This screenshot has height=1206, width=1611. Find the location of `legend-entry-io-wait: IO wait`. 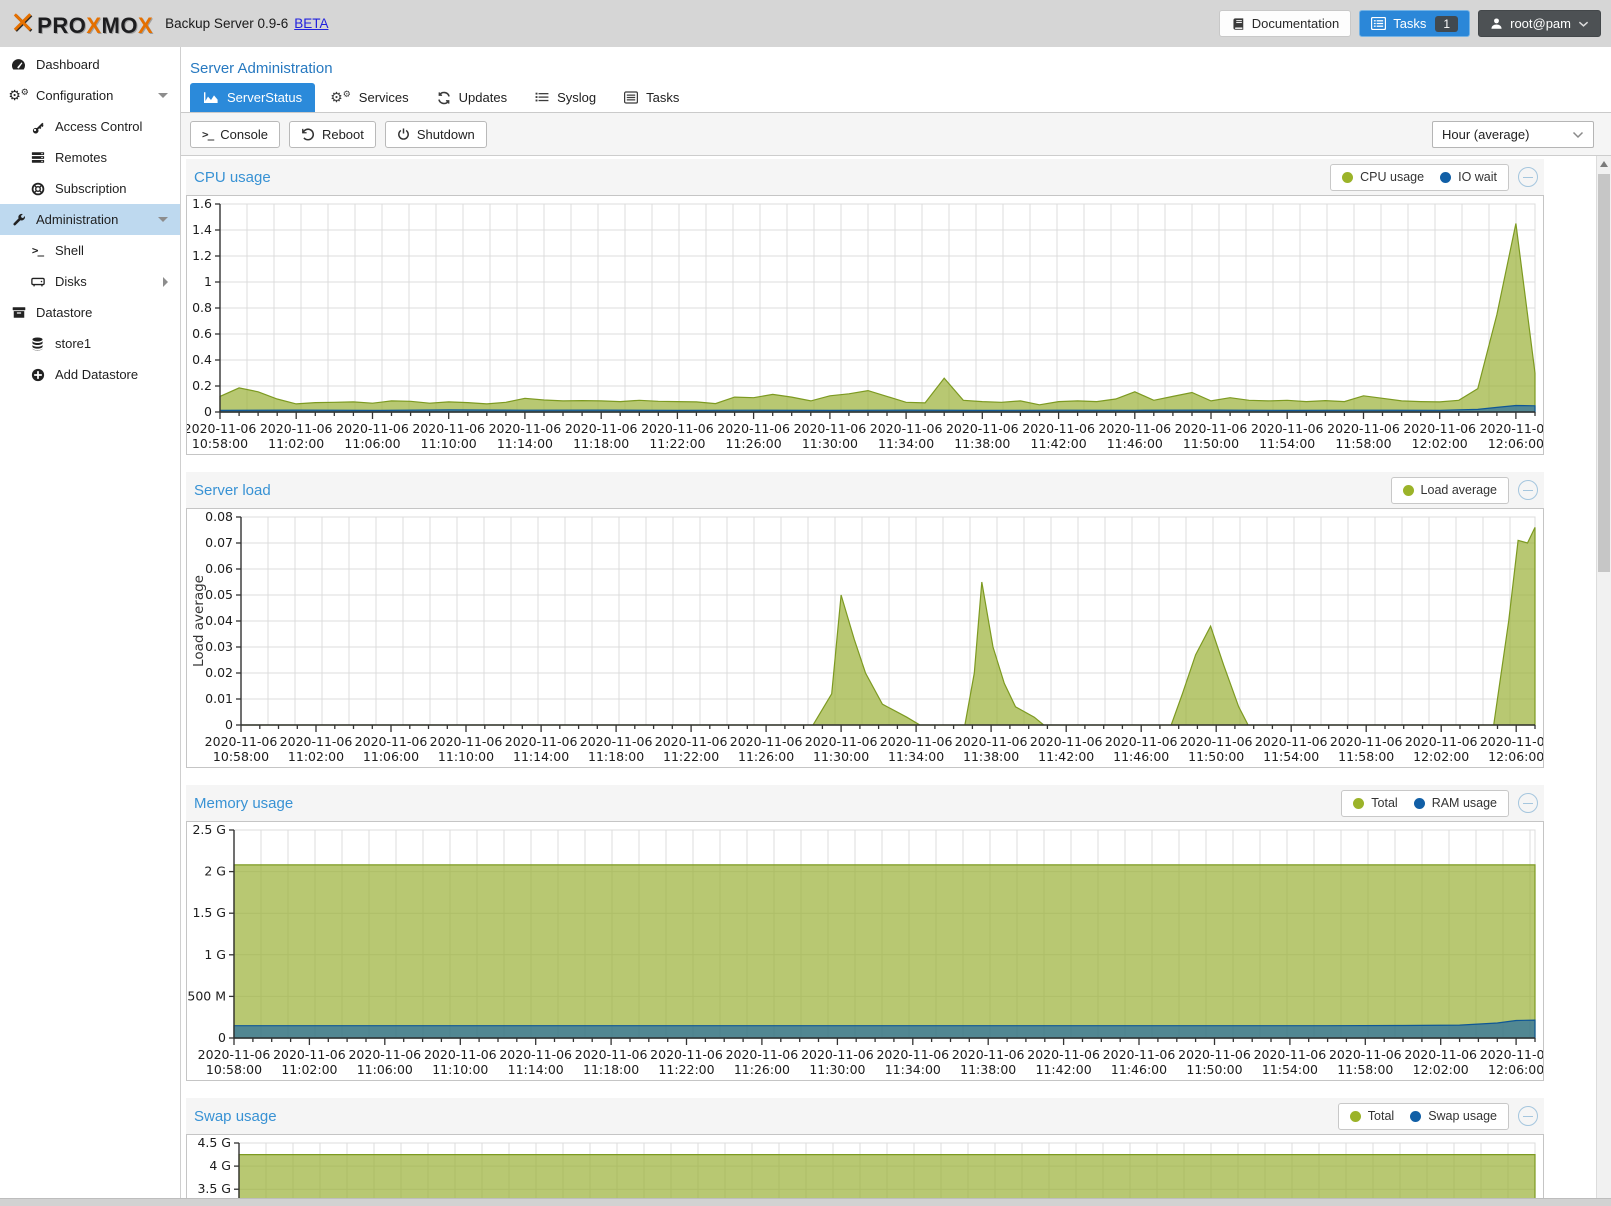

legend-entry-io-wait: IO wait is located at coordinates (1468, 177).